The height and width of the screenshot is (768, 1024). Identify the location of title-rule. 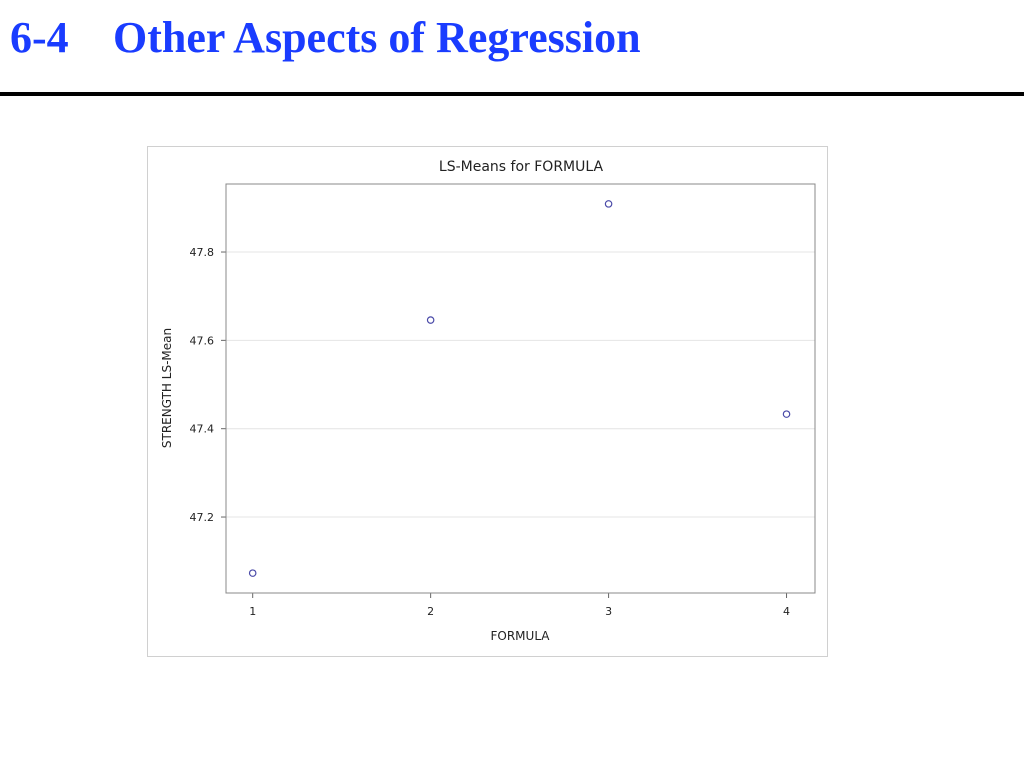
(512, 94).